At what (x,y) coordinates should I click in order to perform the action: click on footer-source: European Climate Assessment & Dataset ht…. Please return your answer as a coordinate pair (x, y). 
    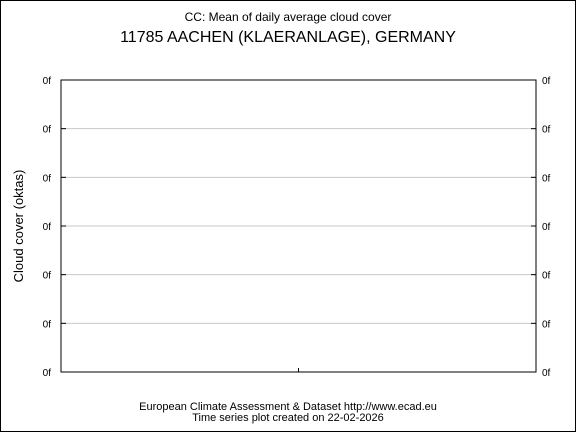
    Looking at the image, I should click on (288, 407).